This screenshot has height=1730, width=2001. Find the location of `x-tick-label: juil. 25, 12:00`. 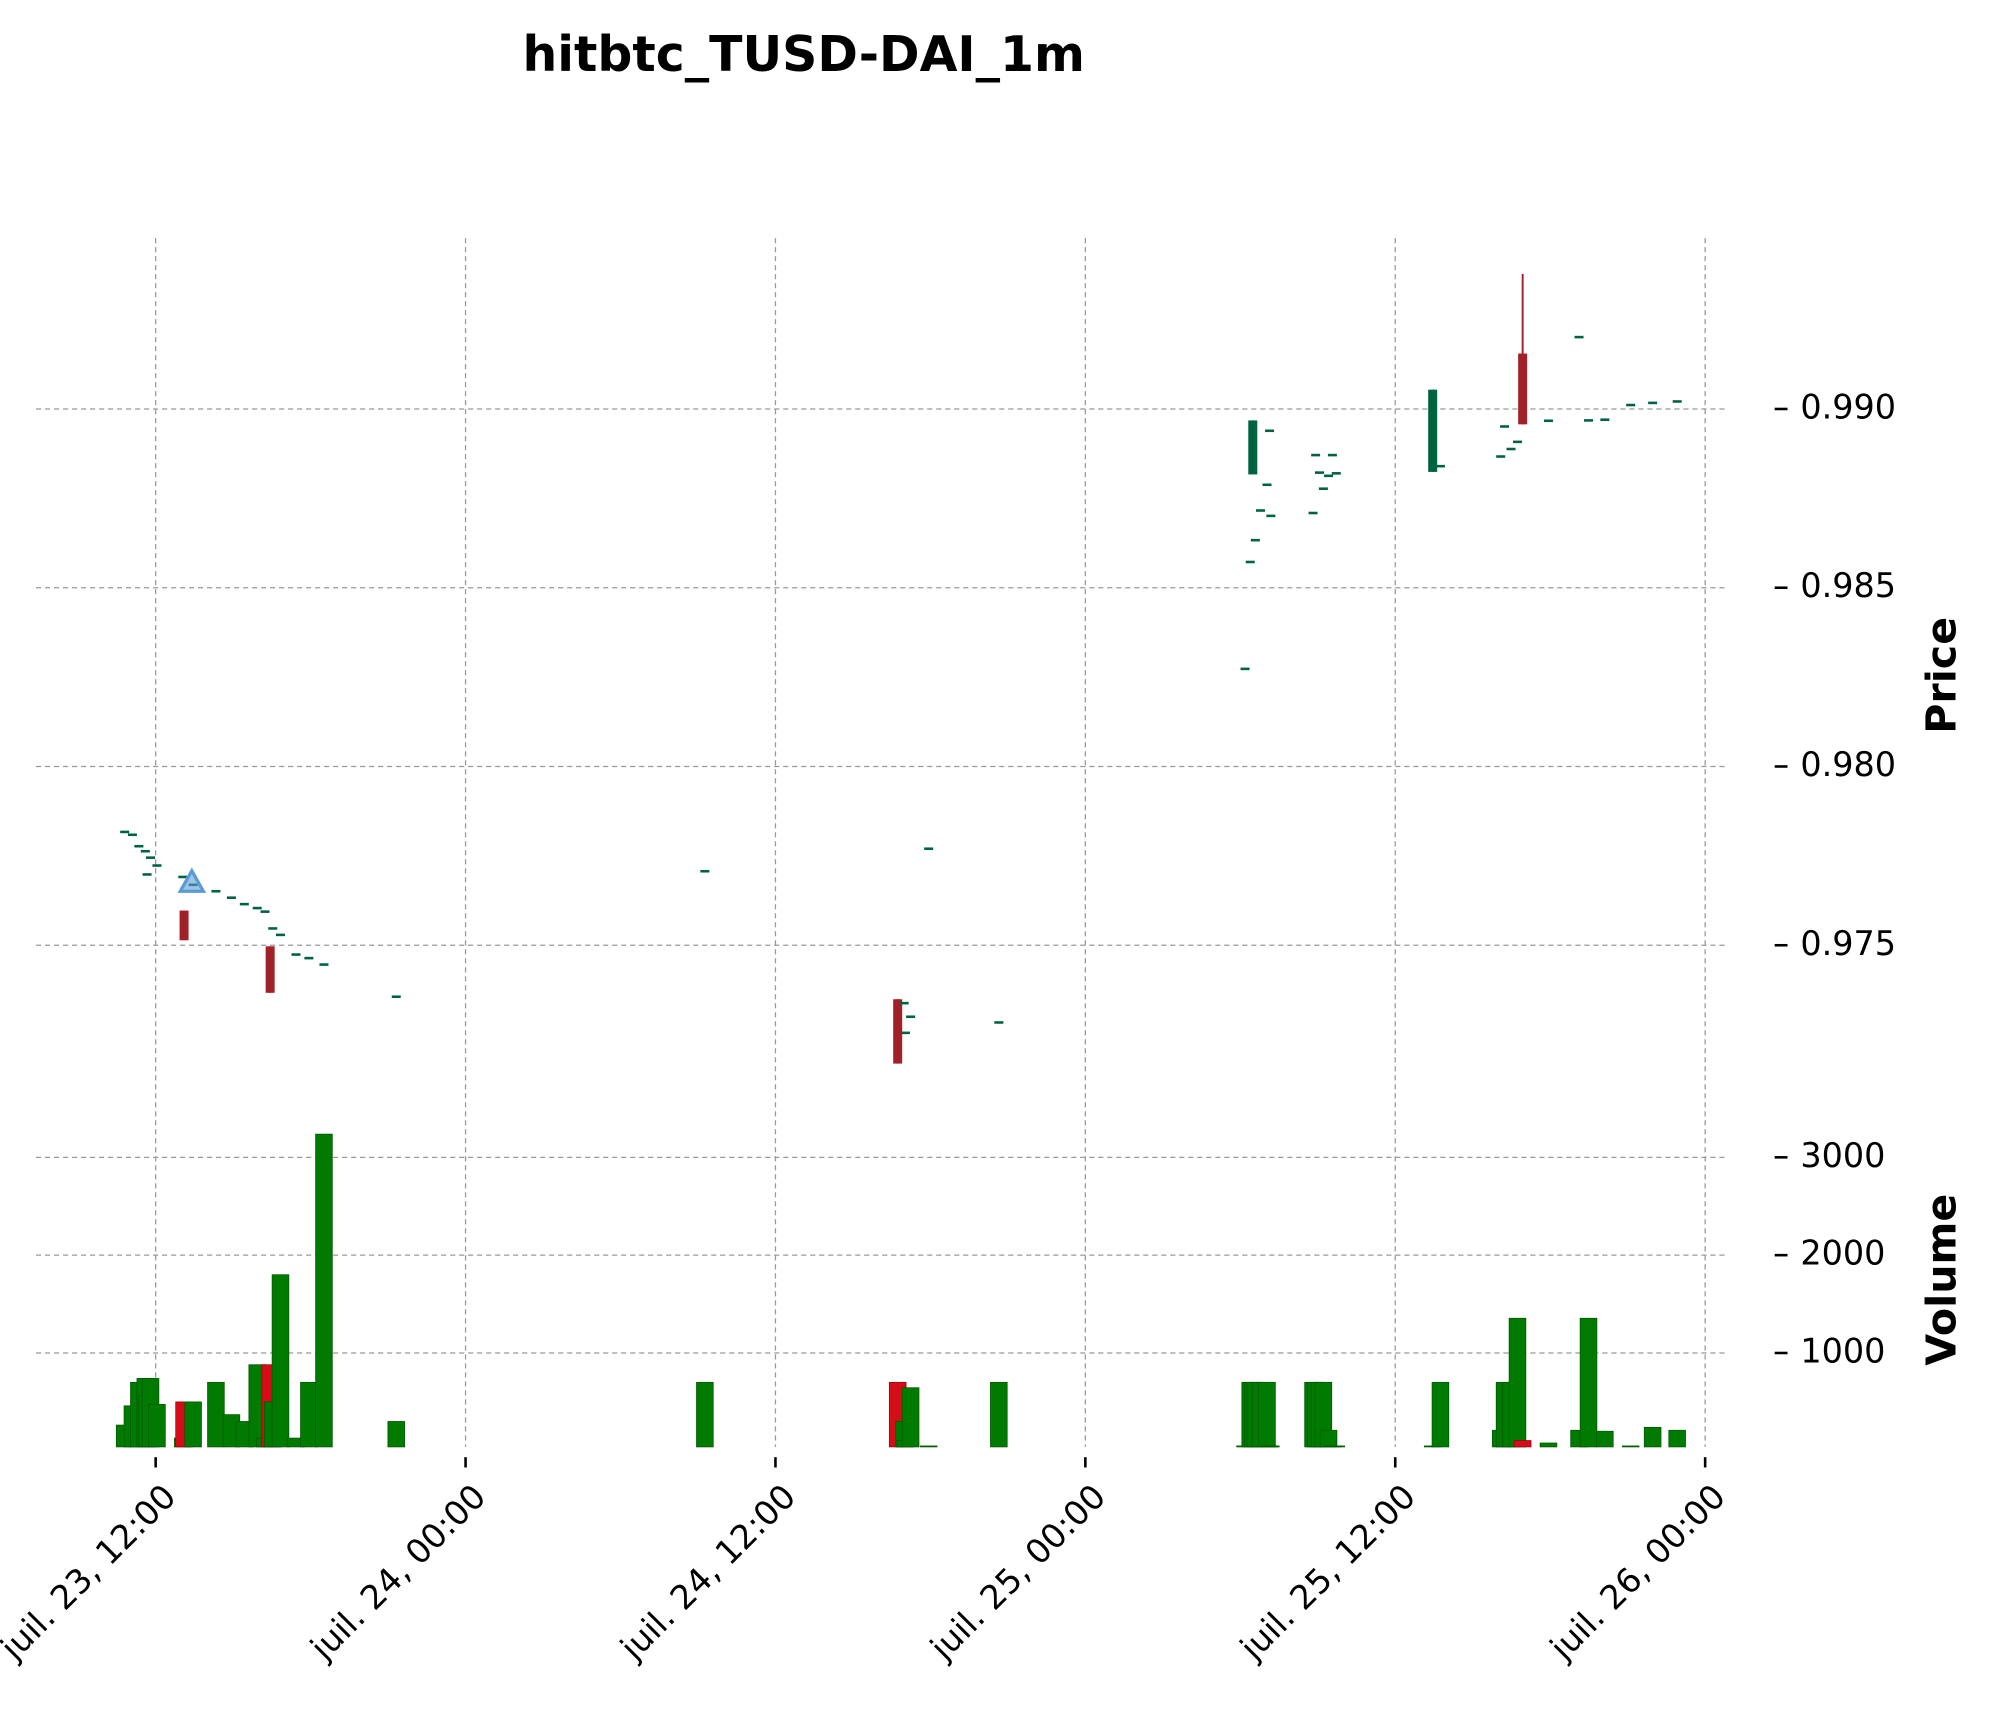

x-tick-label: juil. 25, 12:00 is located at coordinates (1327, 1572).